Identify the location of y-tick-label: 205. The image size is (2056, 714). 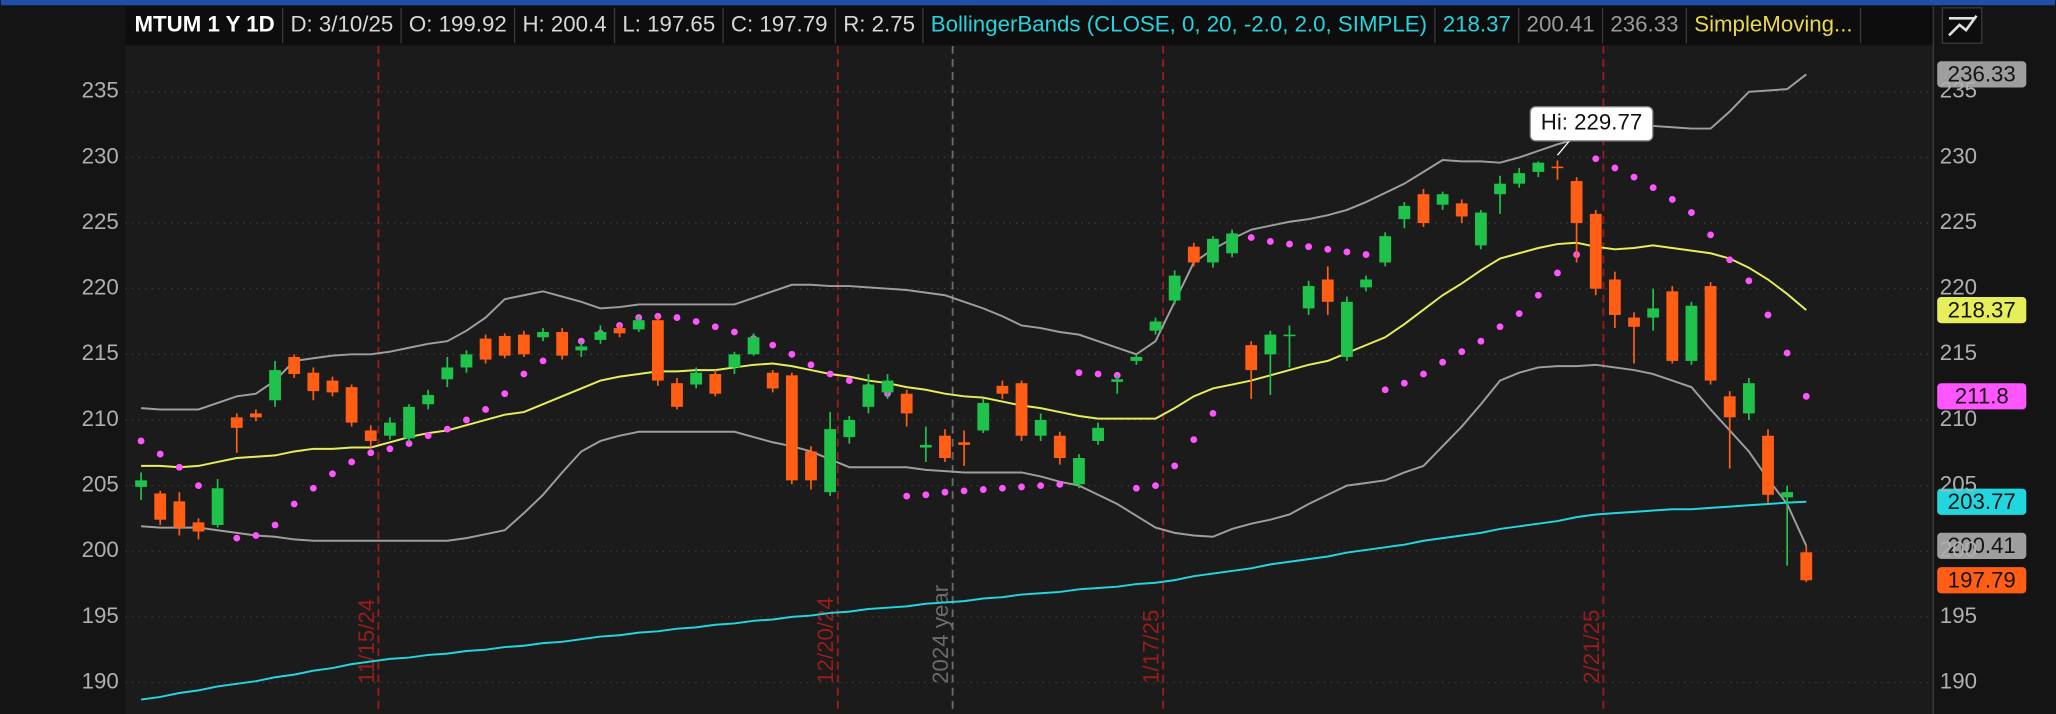
(100, 483).